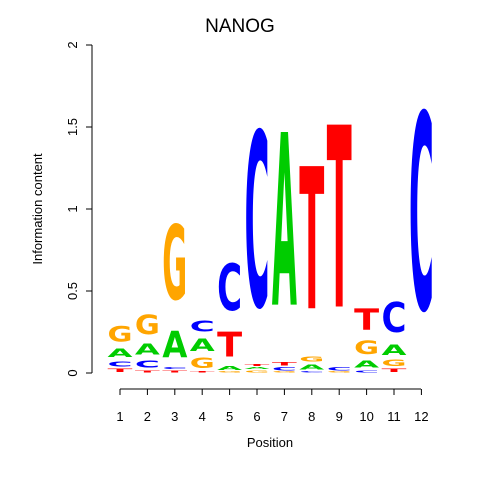 The height and width of the screenshot is (480, 480). I want to click on x-tick-label: 11, so click(394, 416).